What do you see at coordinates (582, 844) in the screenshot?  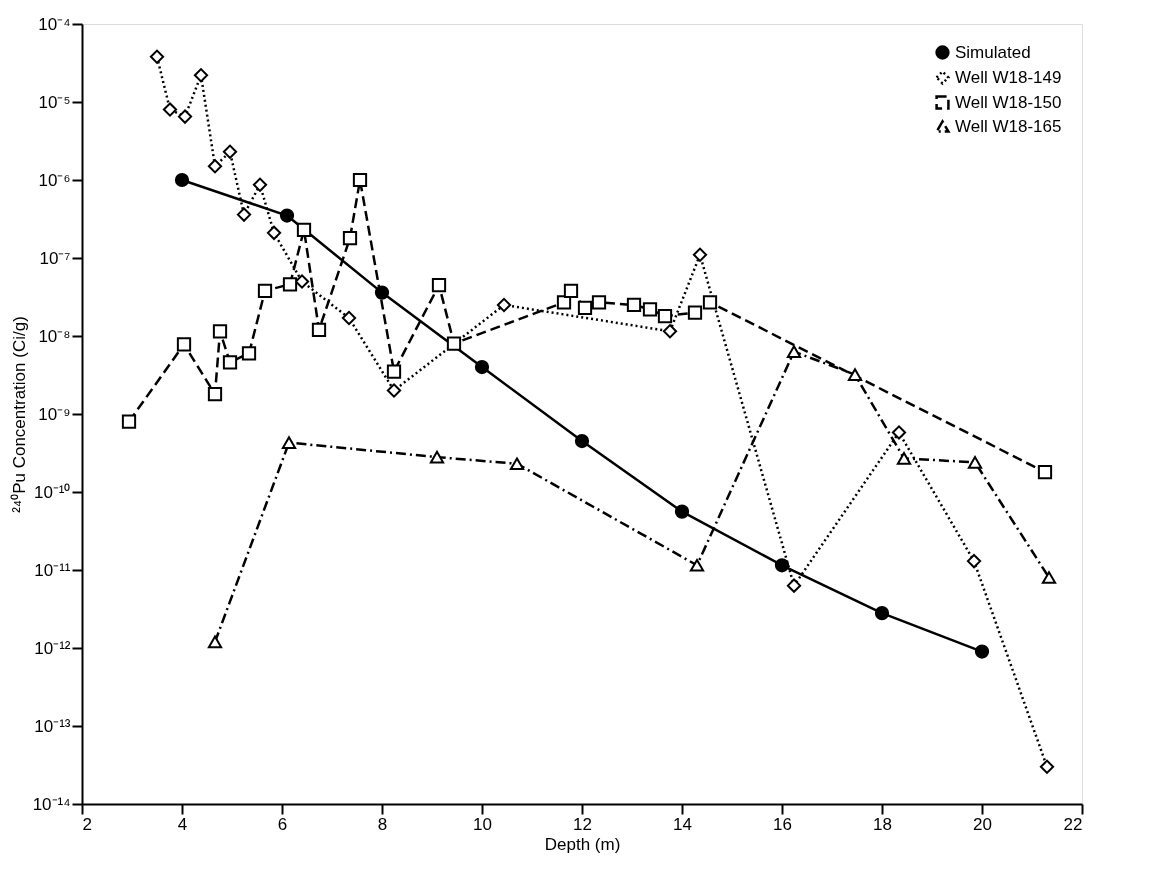 I see `x-axis-title: Depth (m)` at bounding box center [582, 844].